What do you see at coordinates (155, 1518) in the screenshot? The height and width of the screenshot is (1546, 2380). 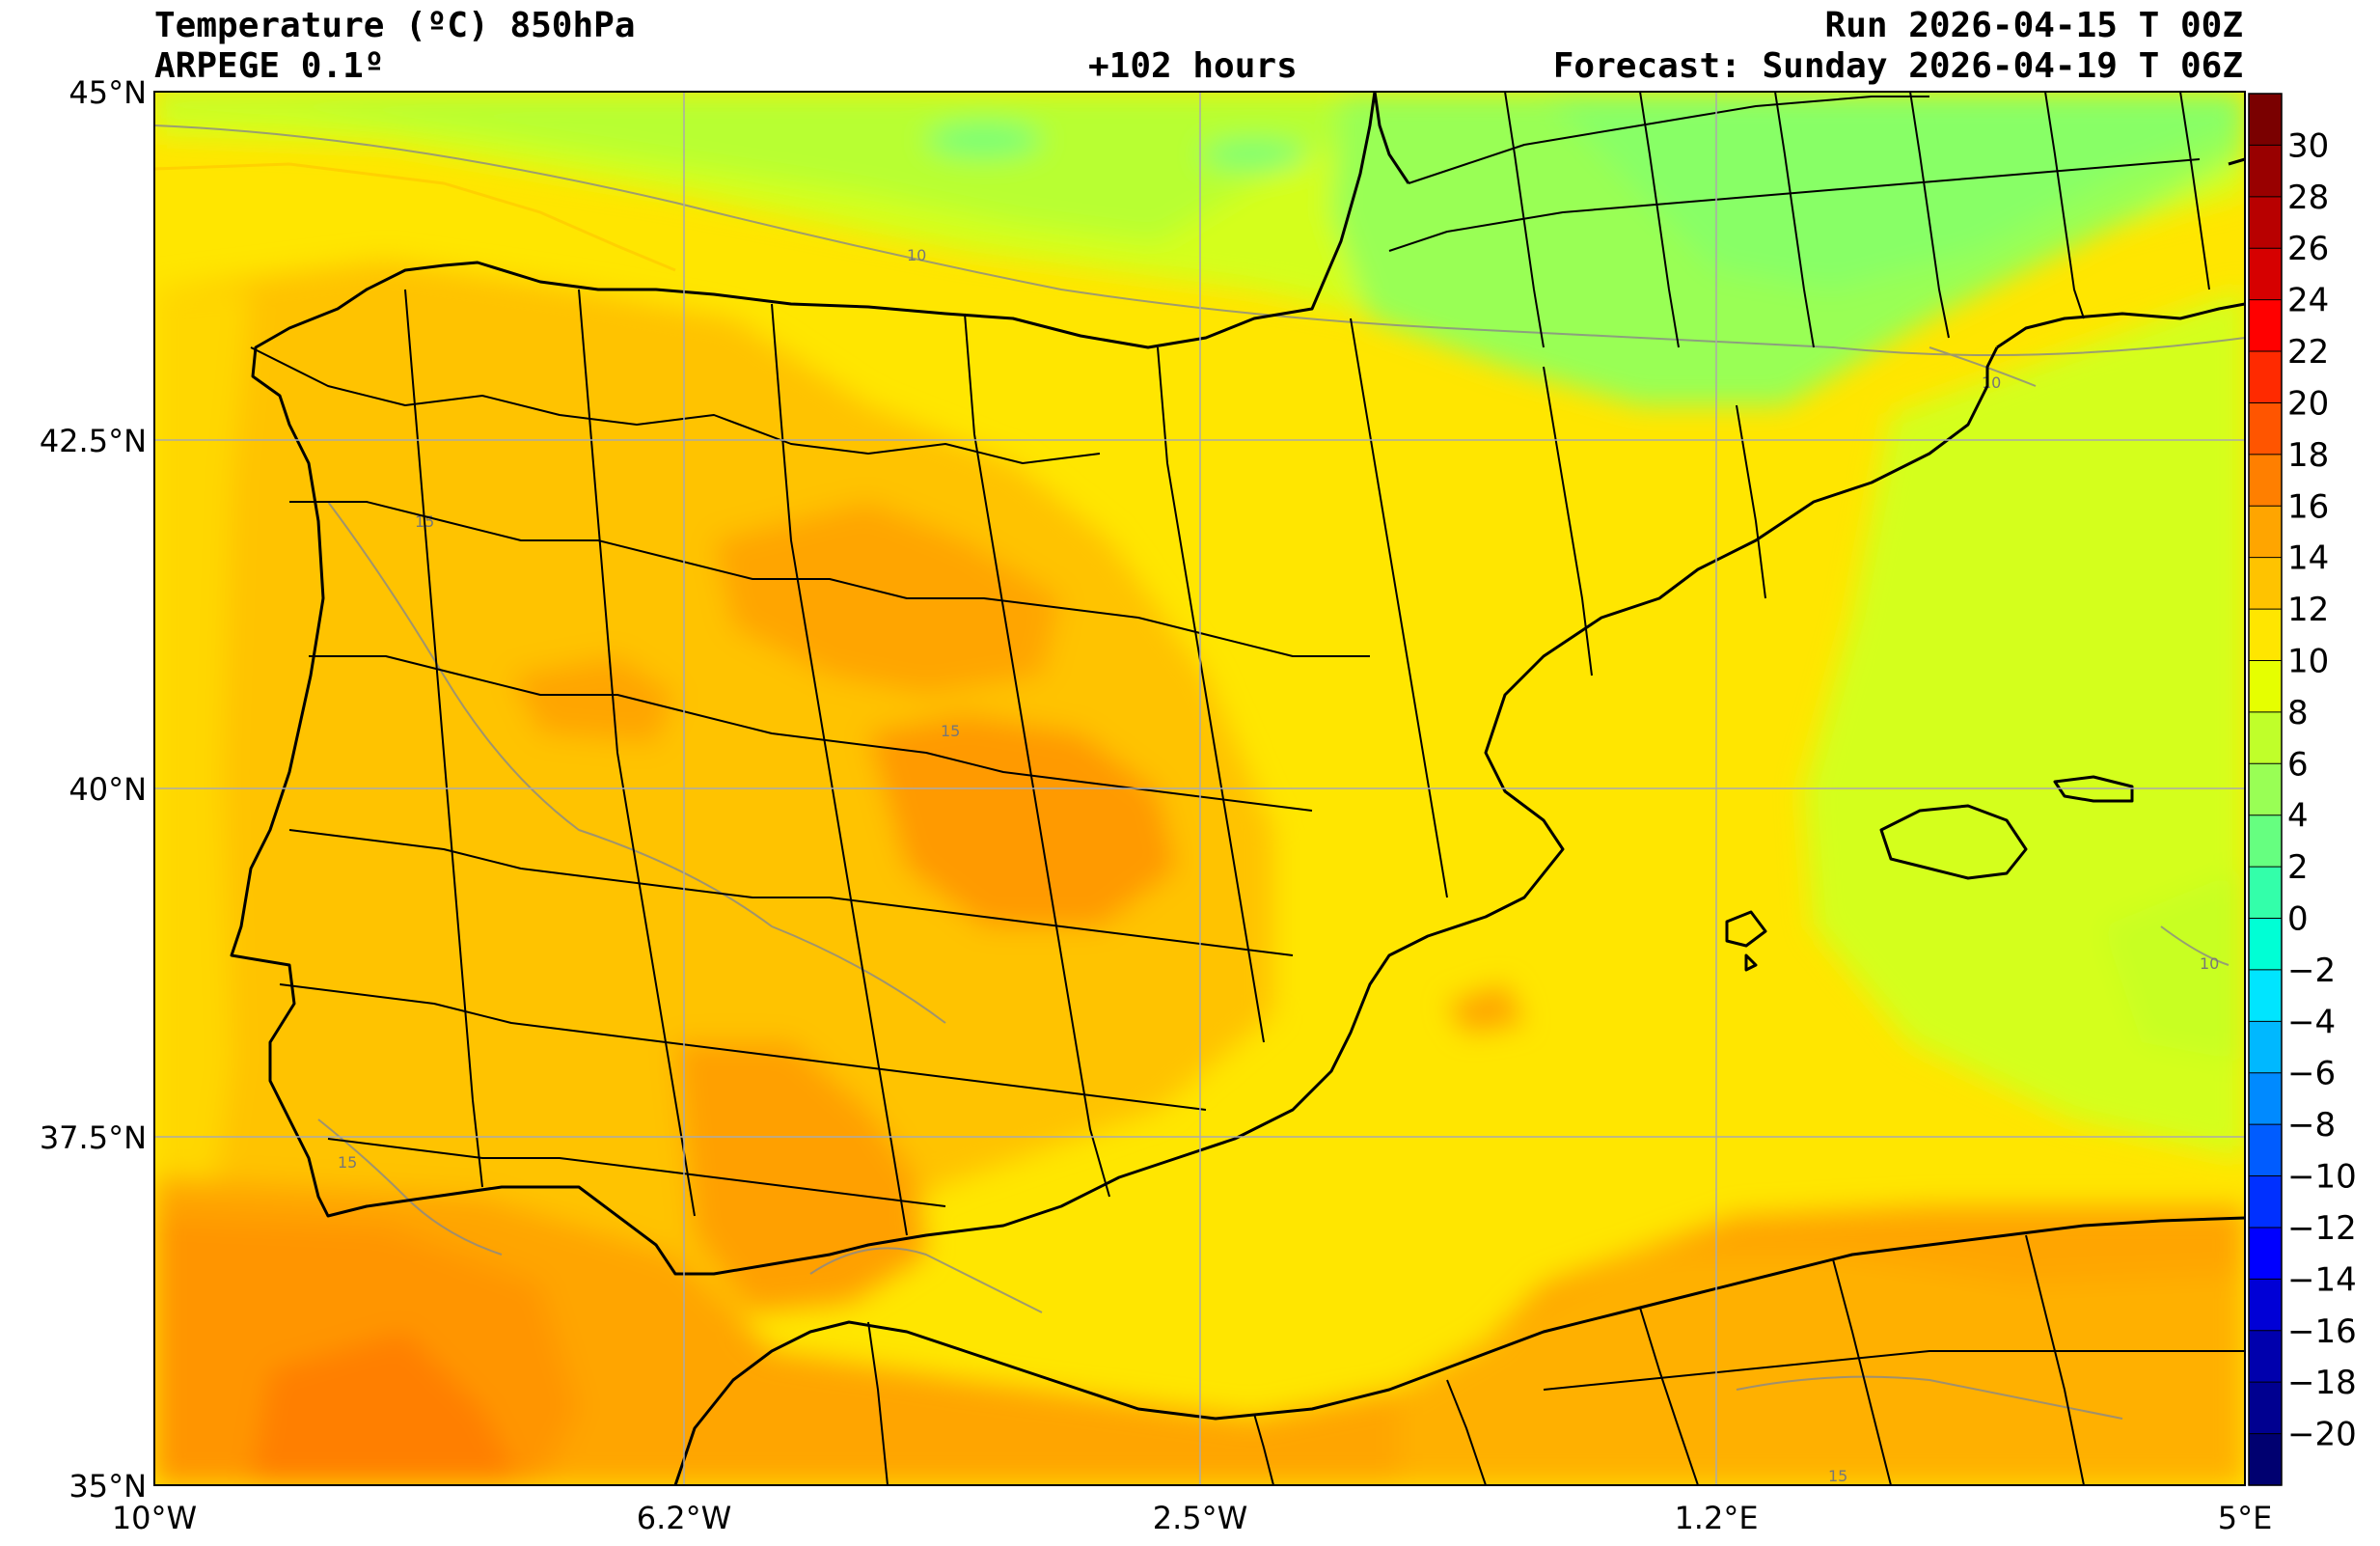 I see `lon-label: 10°W` at bounding box center [155, 1518].